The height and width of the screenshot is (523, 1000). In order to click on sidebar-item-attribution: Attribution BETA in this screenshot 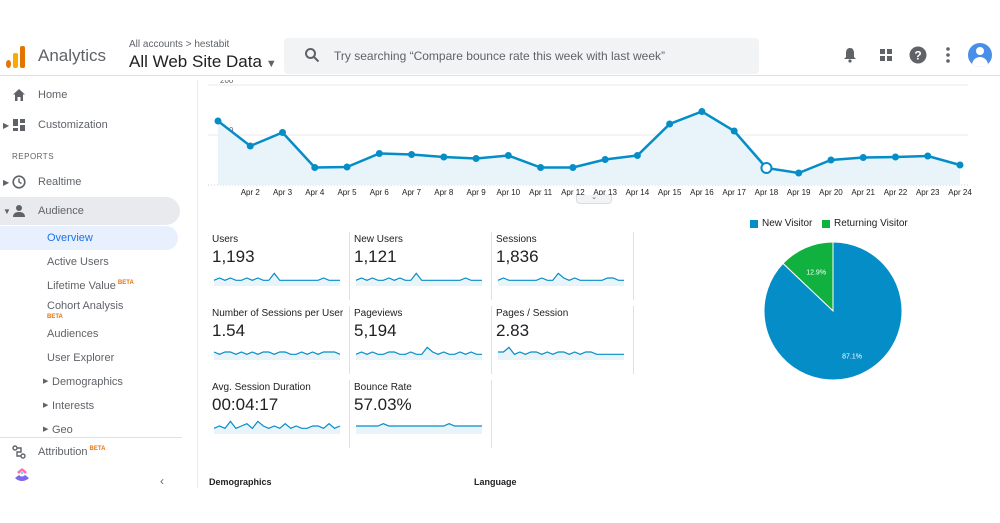, I will do `click(90, 452)`.